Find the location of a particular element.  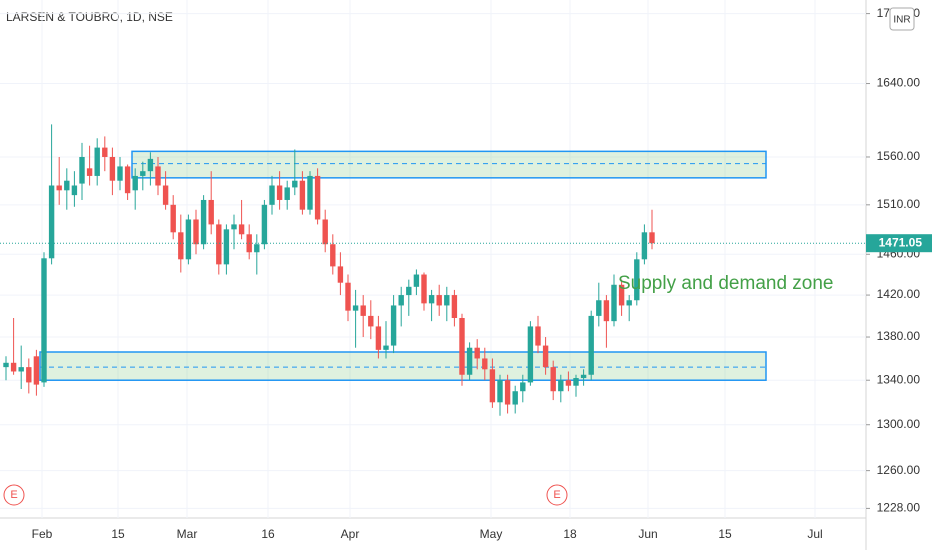

y-tick-label: 1300.00 is located at coordinates (899, 424).